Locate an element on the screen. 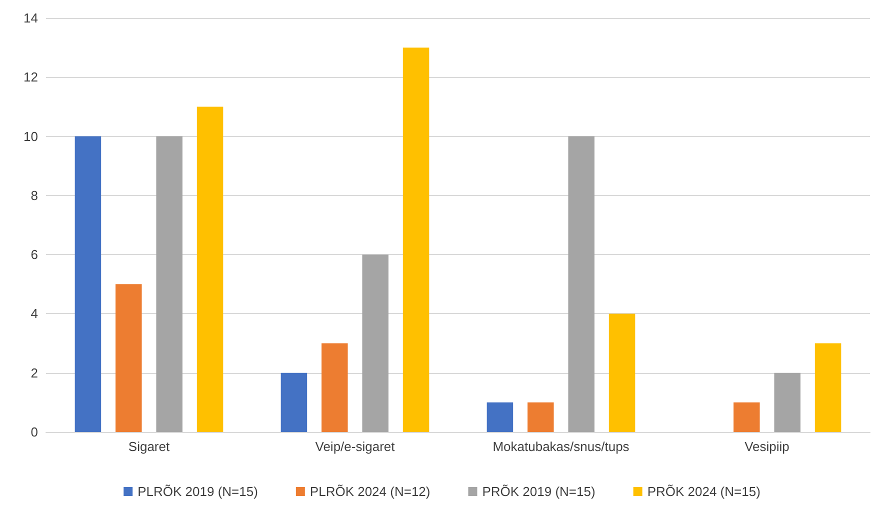  y-tick-label: 6 is located at coordinates (34, 254).